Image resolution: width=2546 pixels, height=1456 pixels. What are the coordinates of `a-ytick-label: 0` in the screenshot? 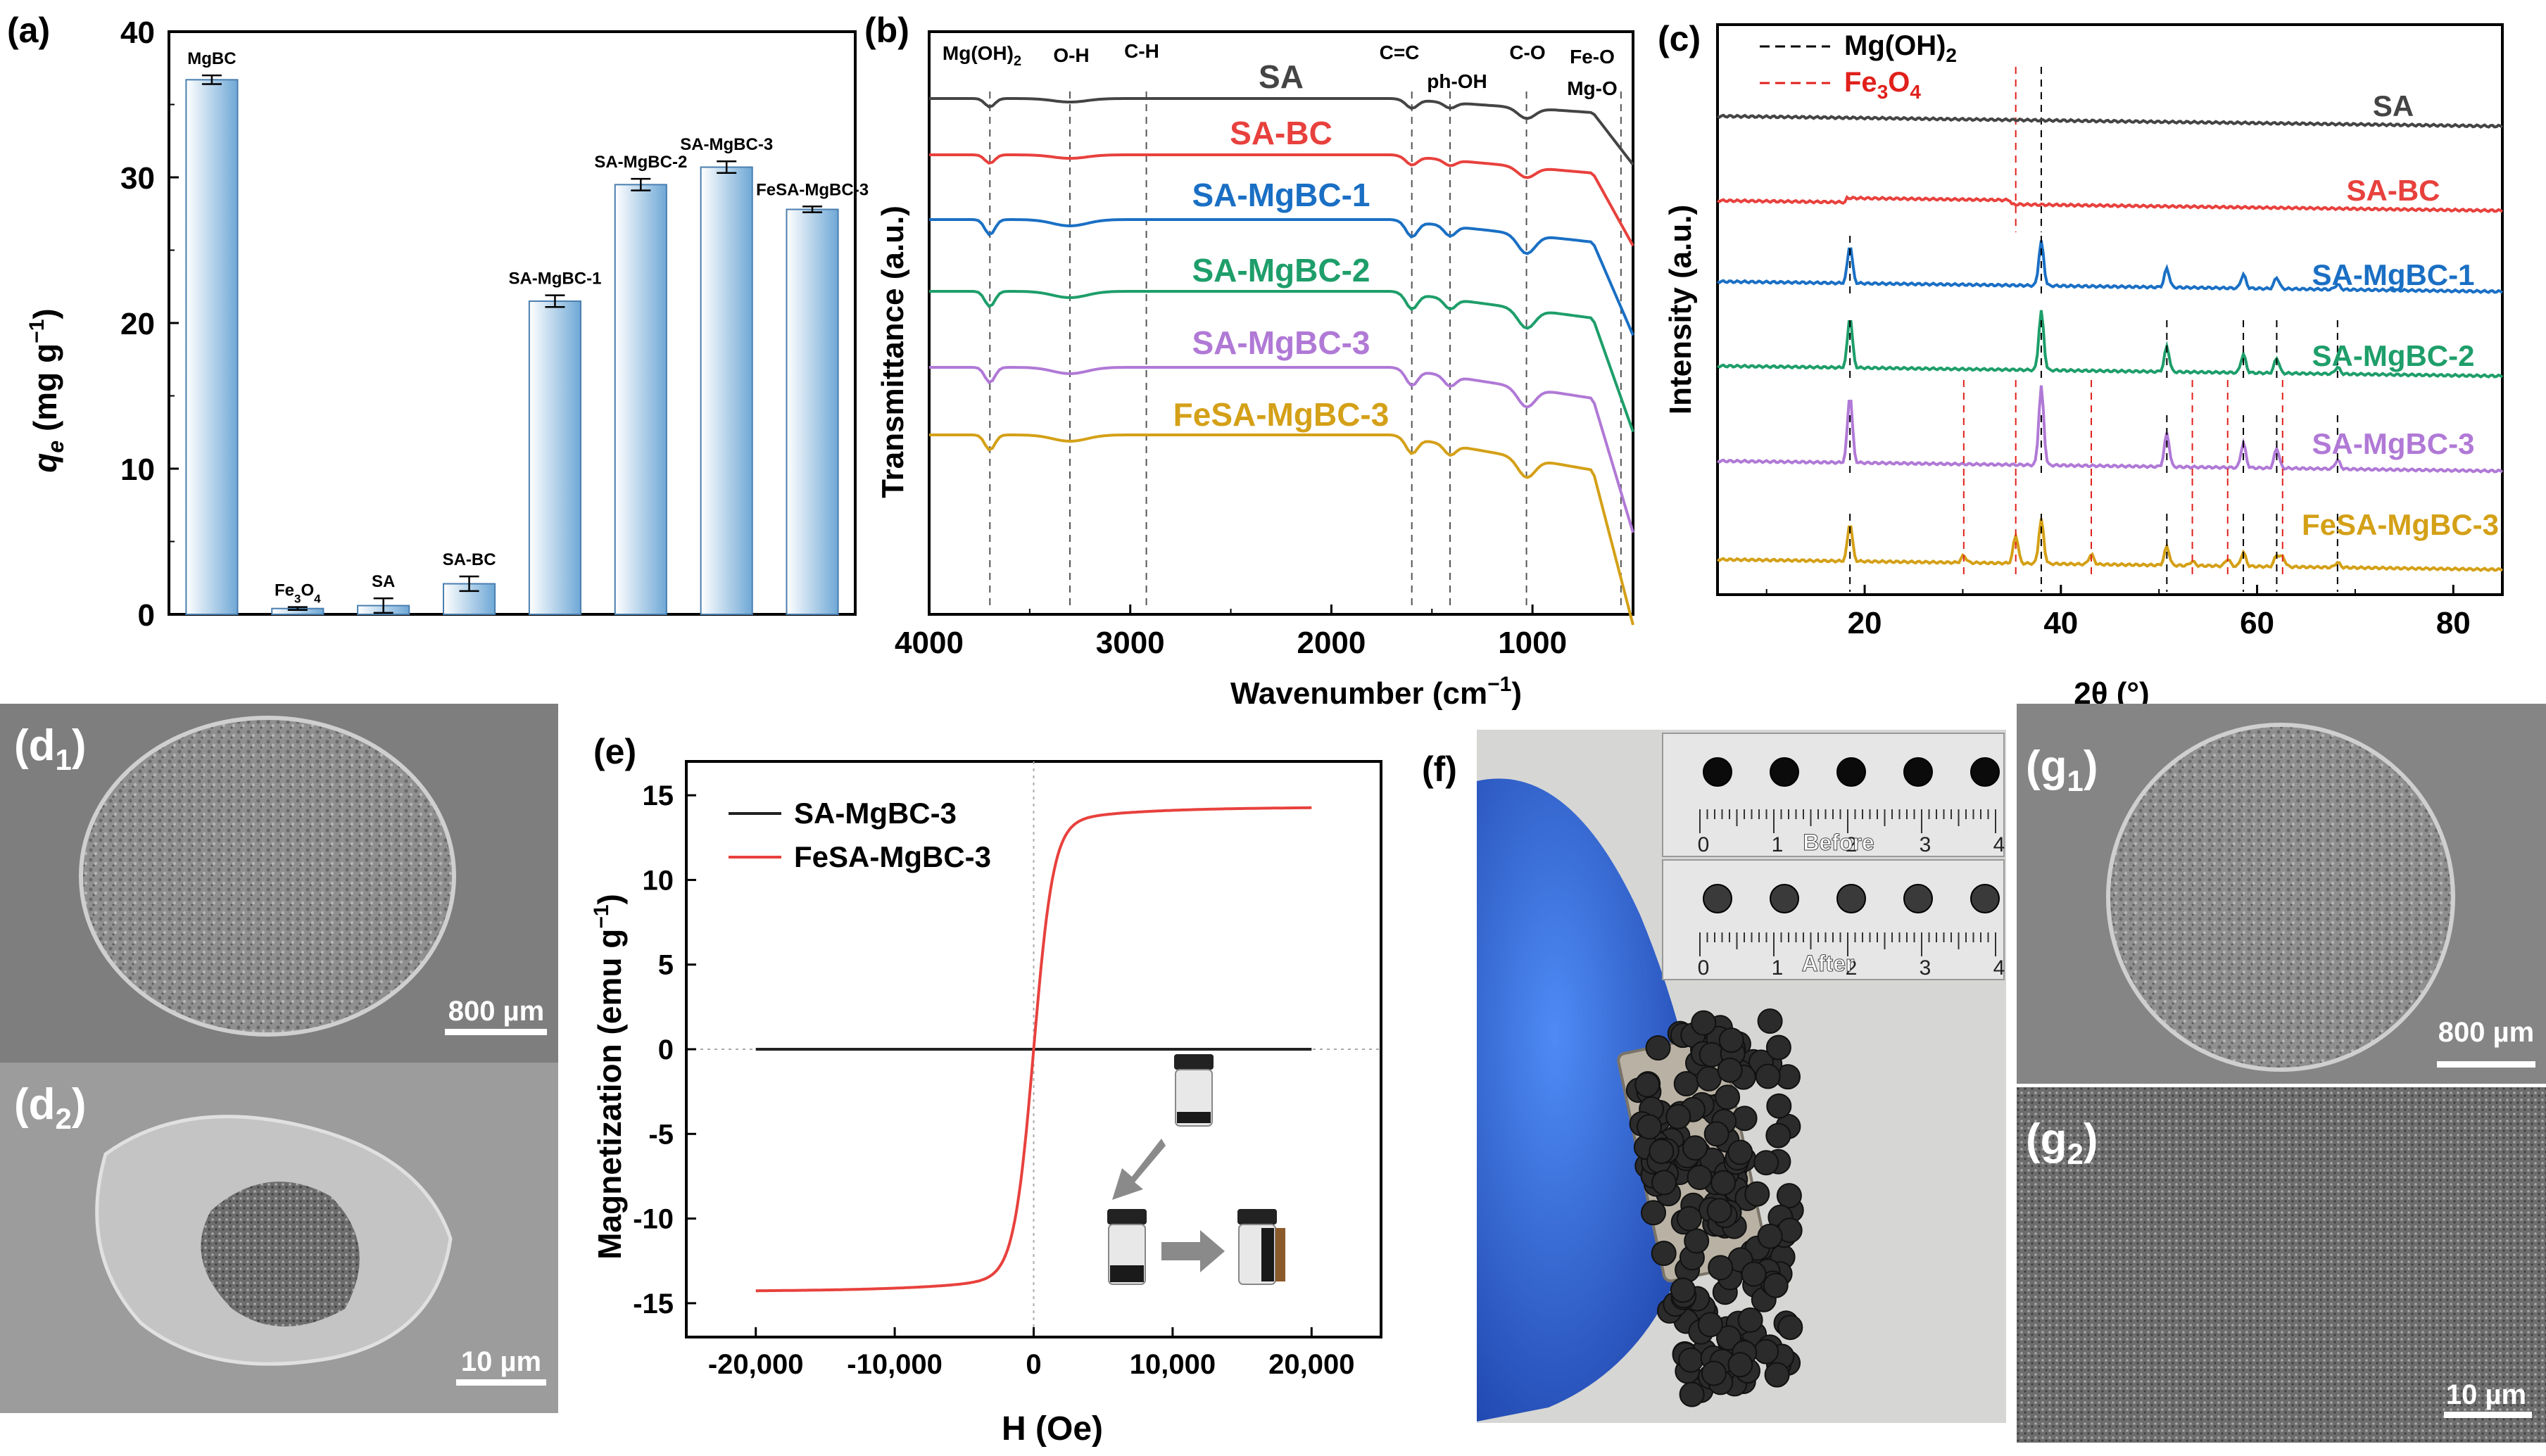 It's located at (146, 615).